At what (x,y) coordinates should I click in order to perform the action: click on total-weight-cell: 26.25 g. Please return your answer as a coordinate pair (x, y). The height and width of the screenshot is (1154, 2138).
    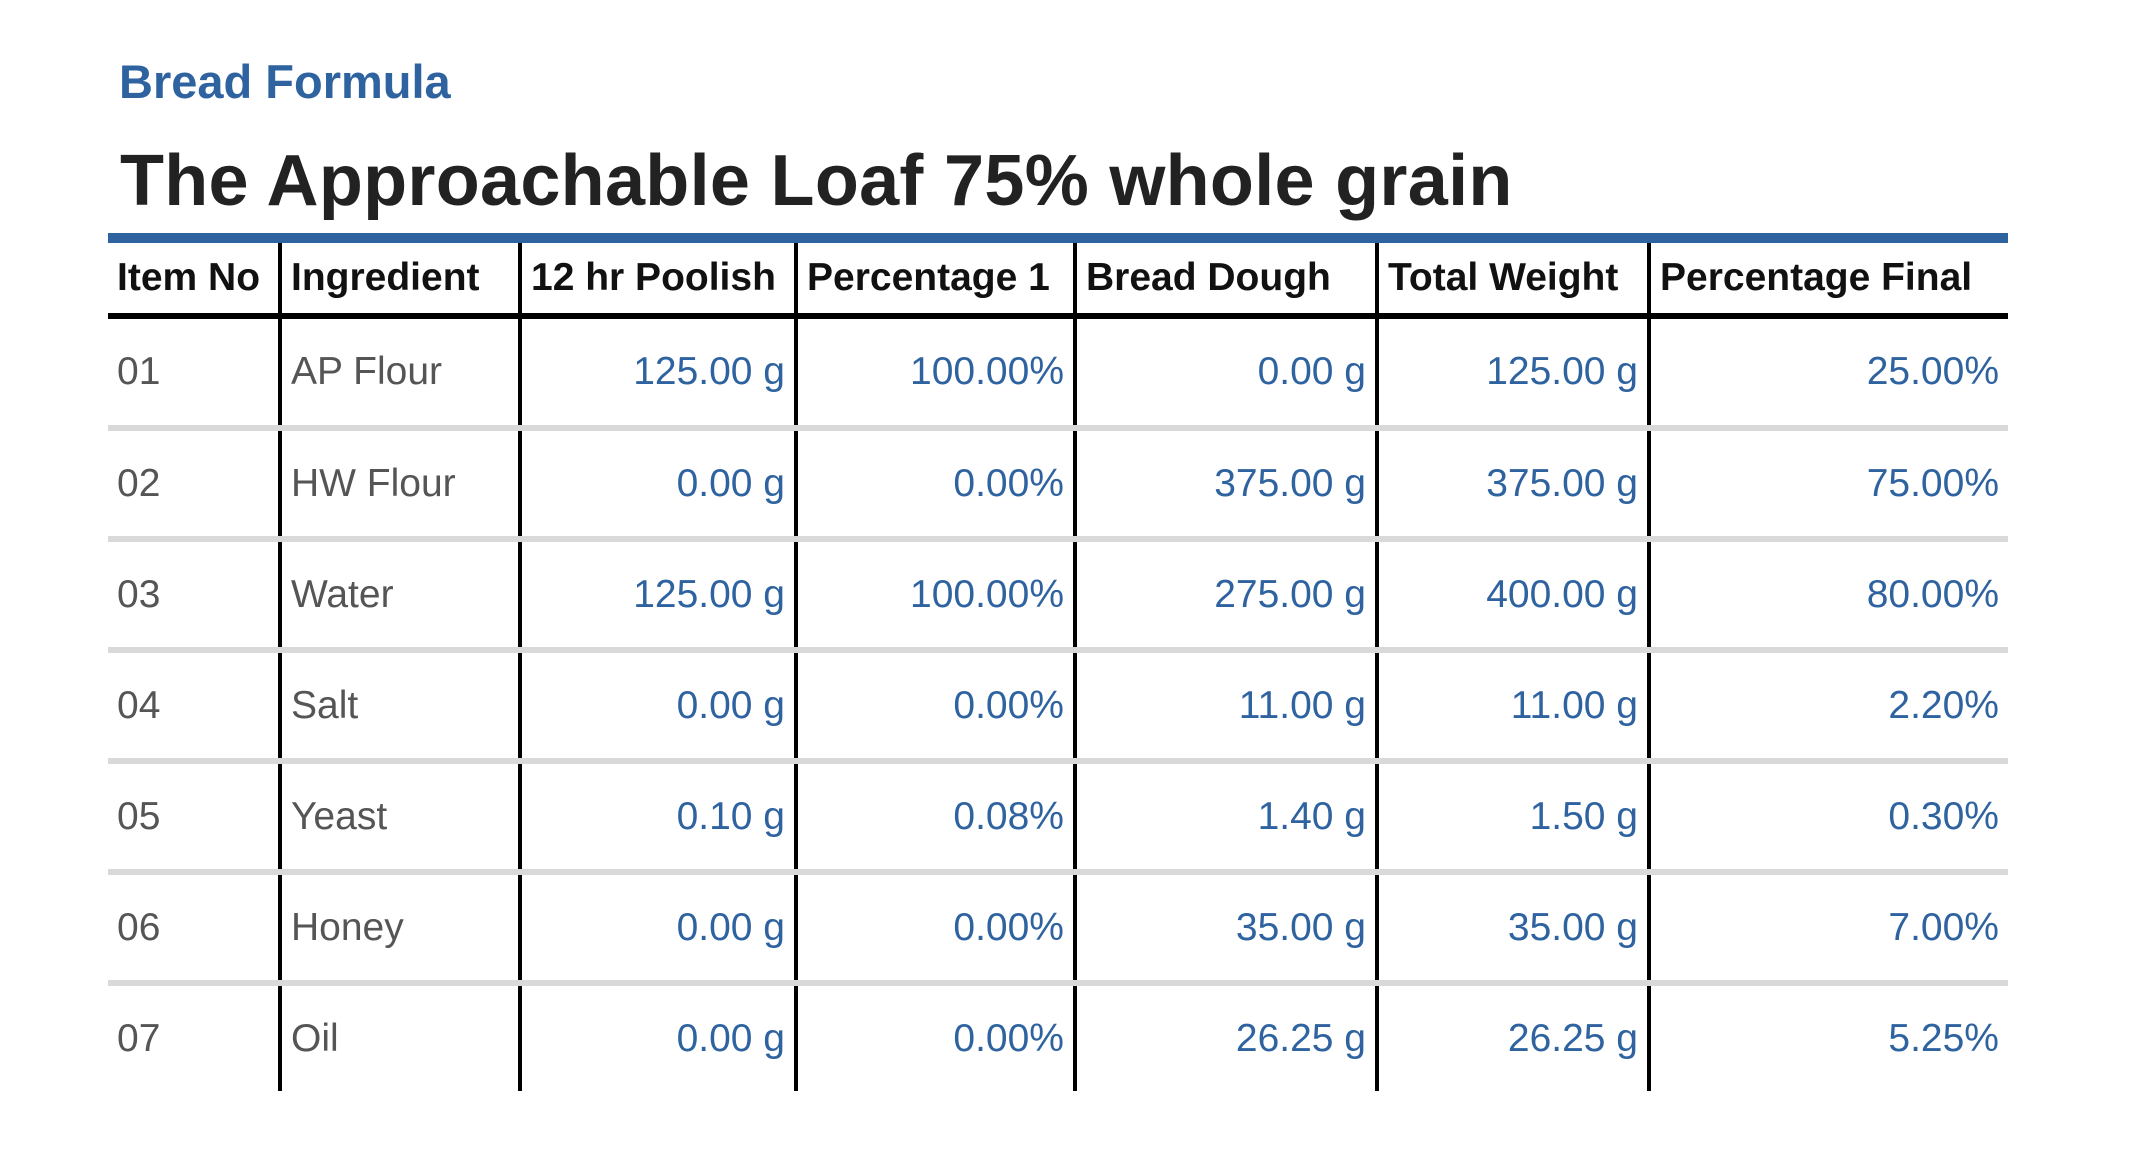
    Looking at the image, I should click on (1512, 1037).